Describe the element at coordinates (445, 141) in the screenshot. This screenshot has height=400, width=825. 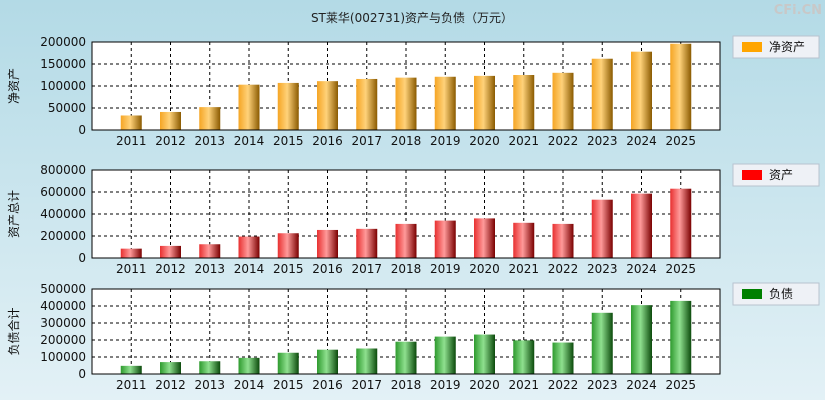
I see `x-tick-label: 2019` at that location.